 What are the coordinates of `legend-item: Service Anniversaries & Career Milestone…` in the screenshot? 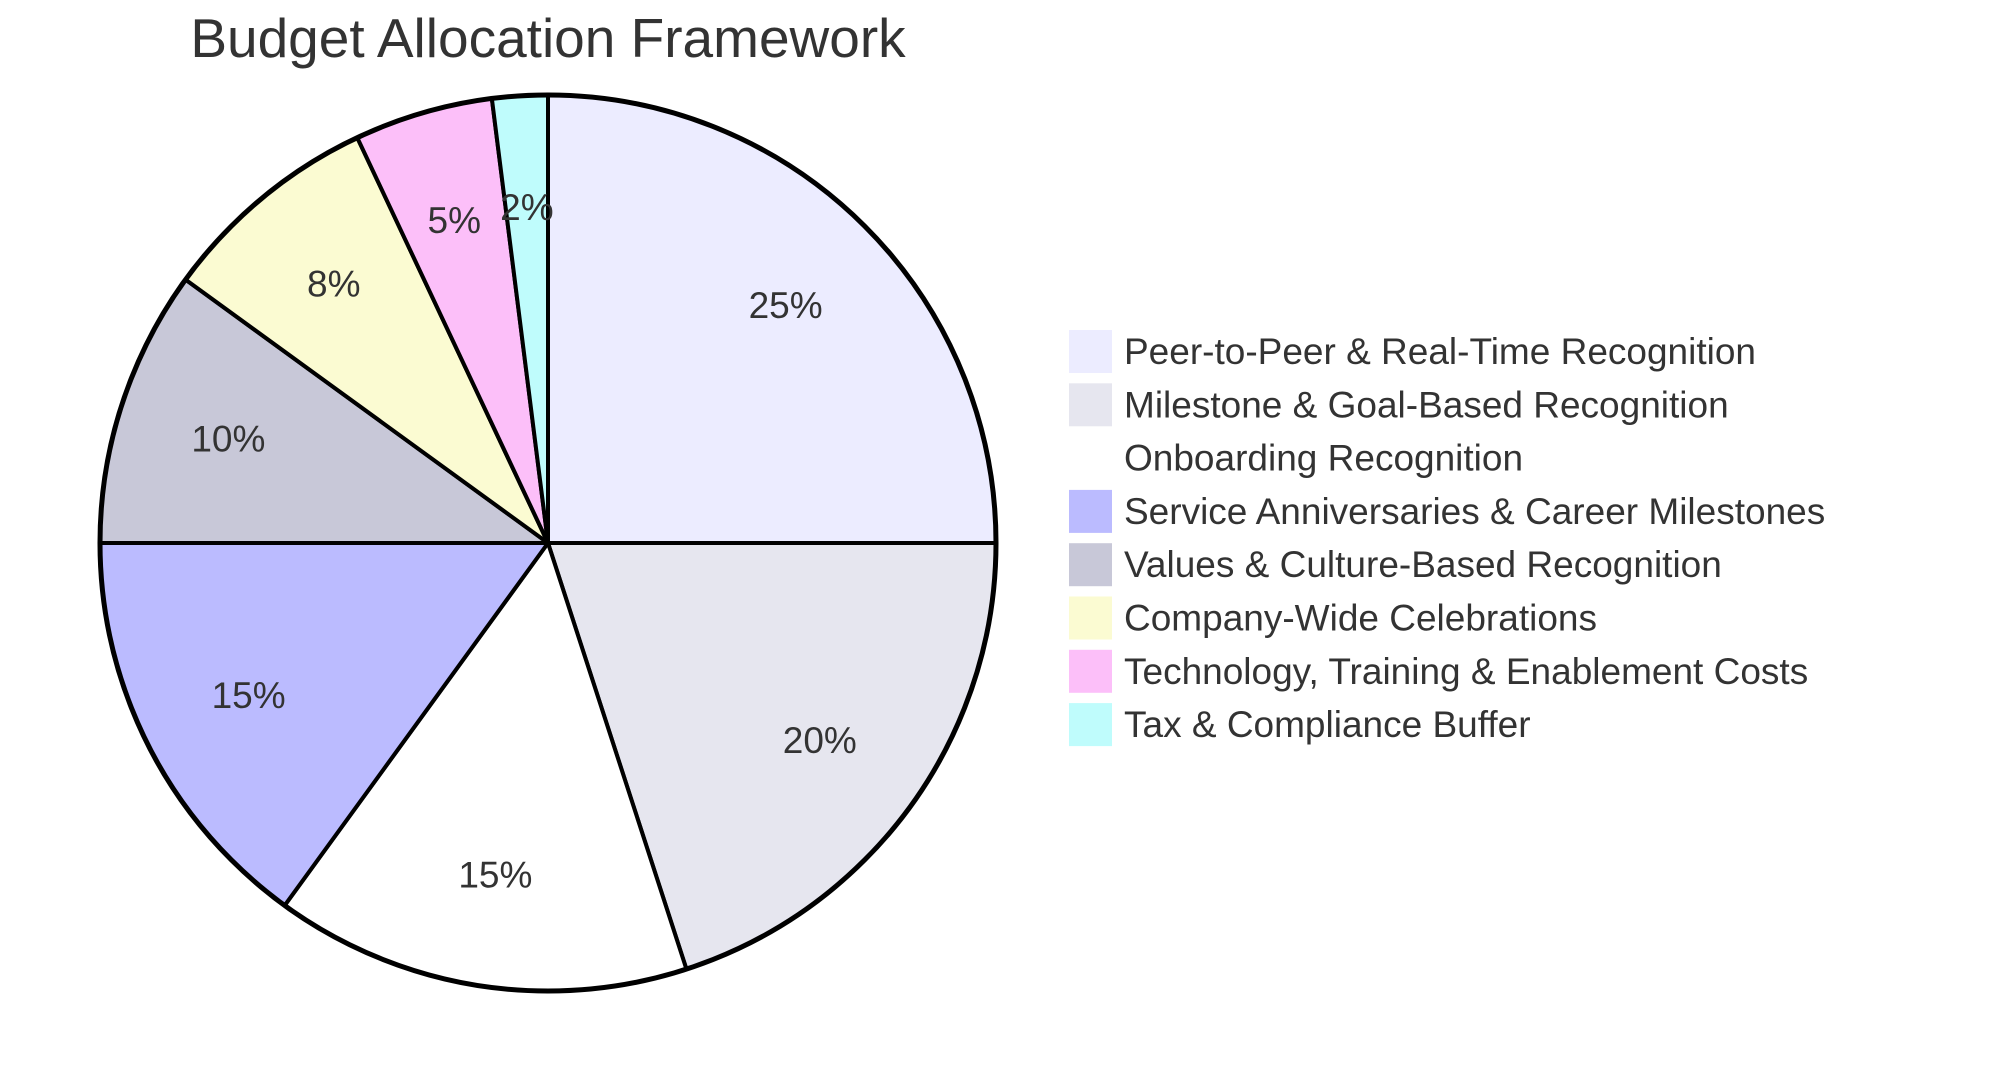 It's located at (1447, 511).